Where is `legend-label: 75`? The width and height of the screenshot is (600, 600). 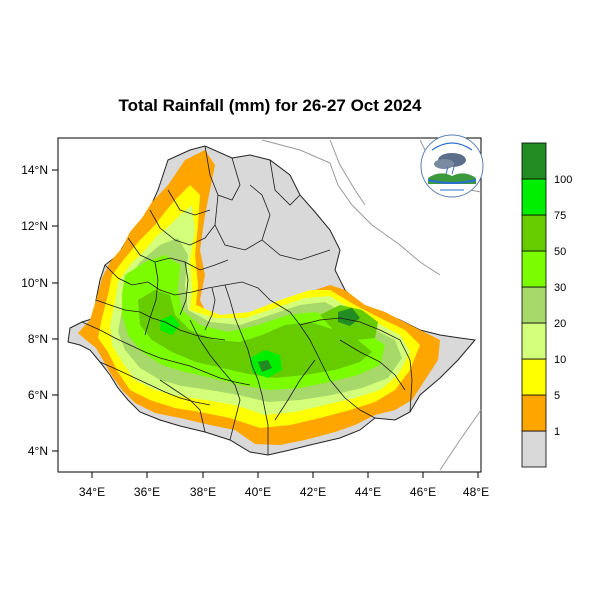 legend-label: 75 is located at coordinates (560, 216).